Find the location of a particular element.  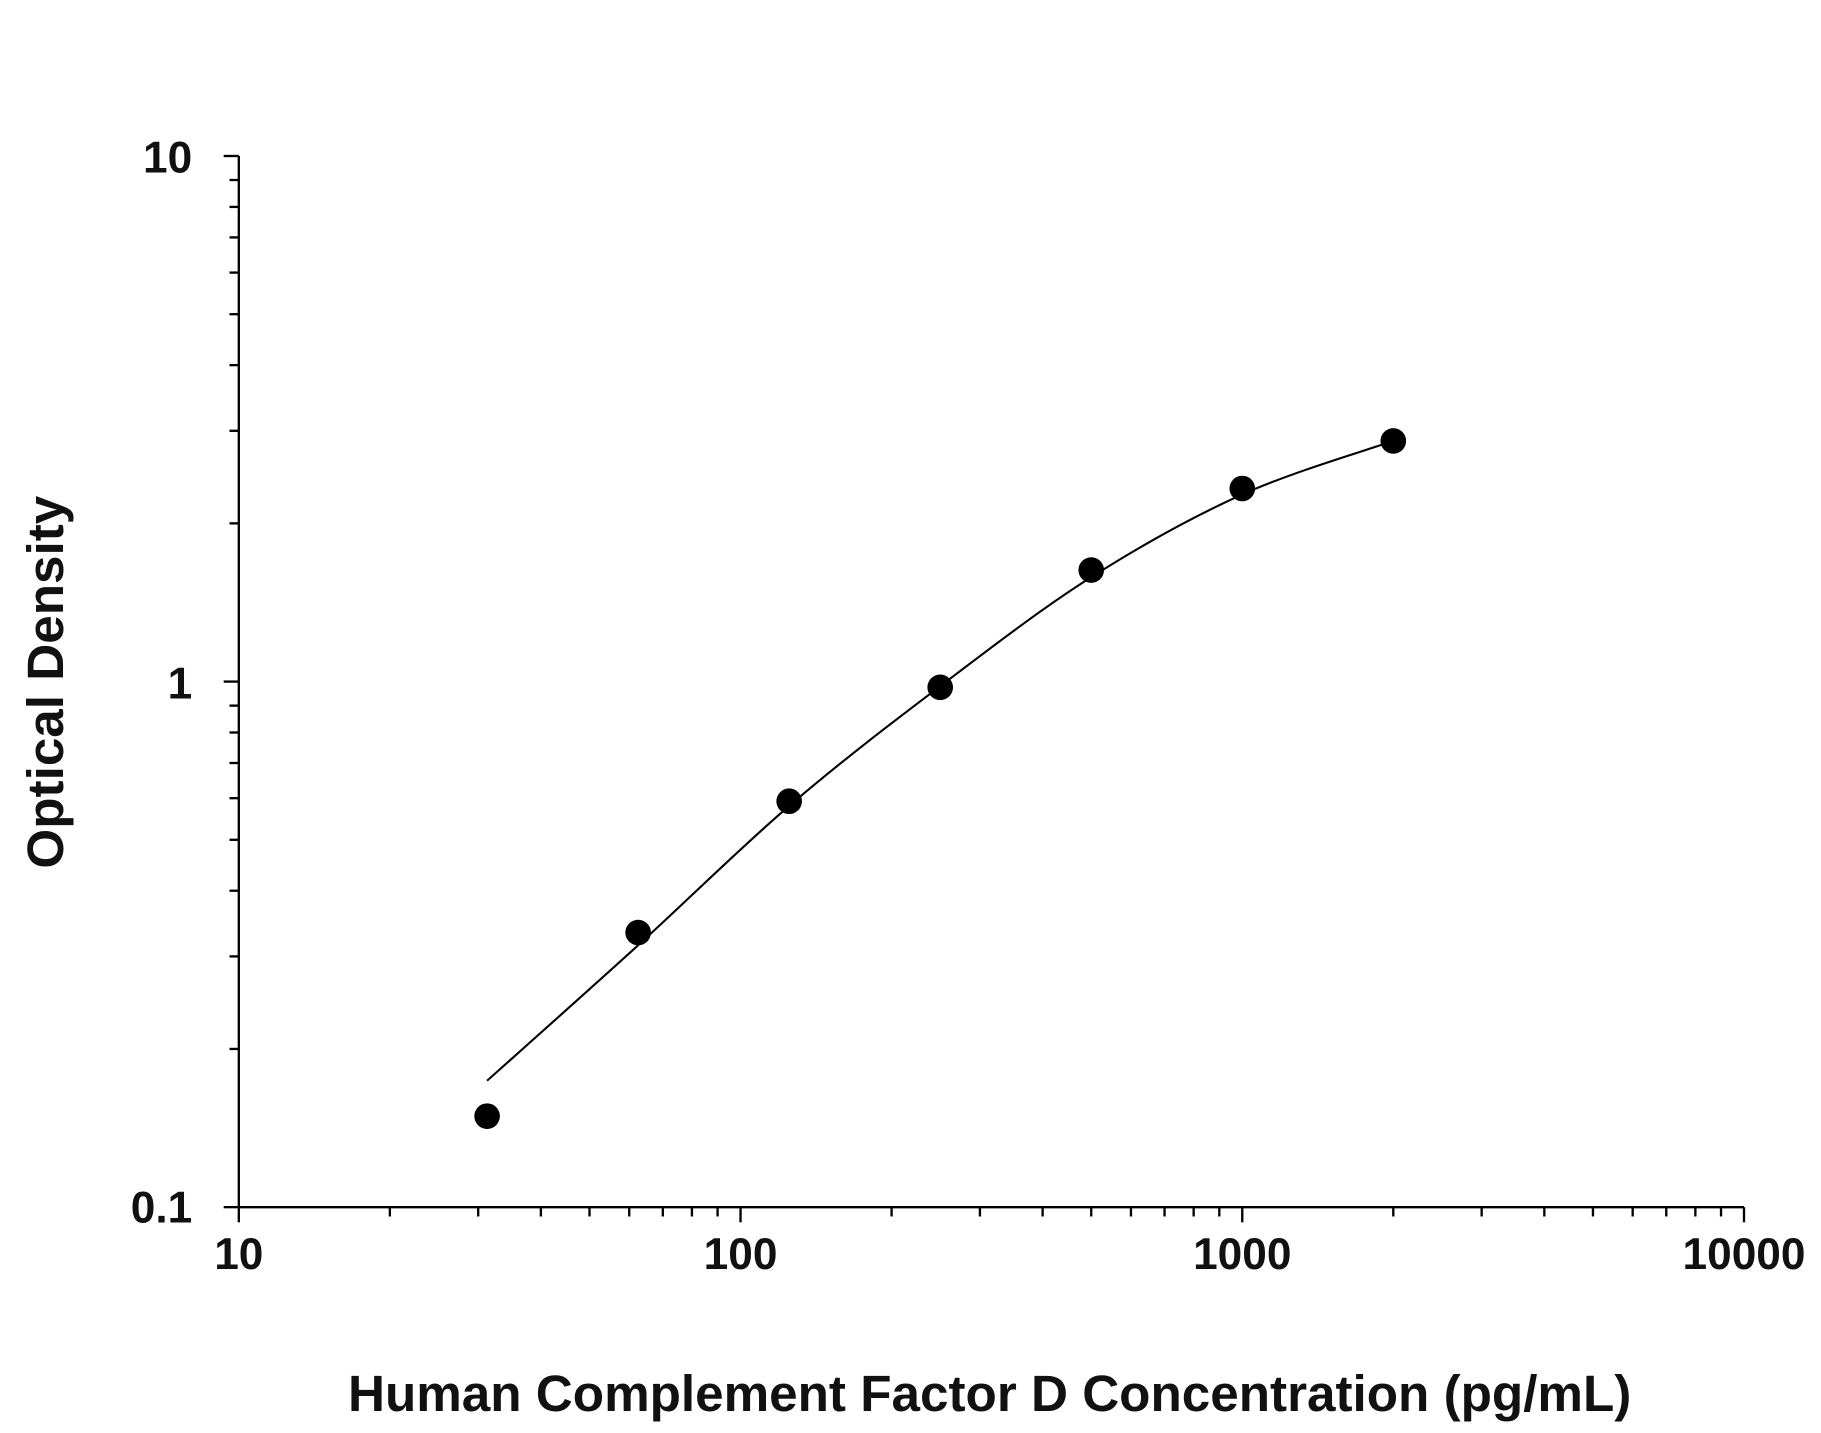

x-tick-label: 1000 is located at coordinates (1242, 1254).